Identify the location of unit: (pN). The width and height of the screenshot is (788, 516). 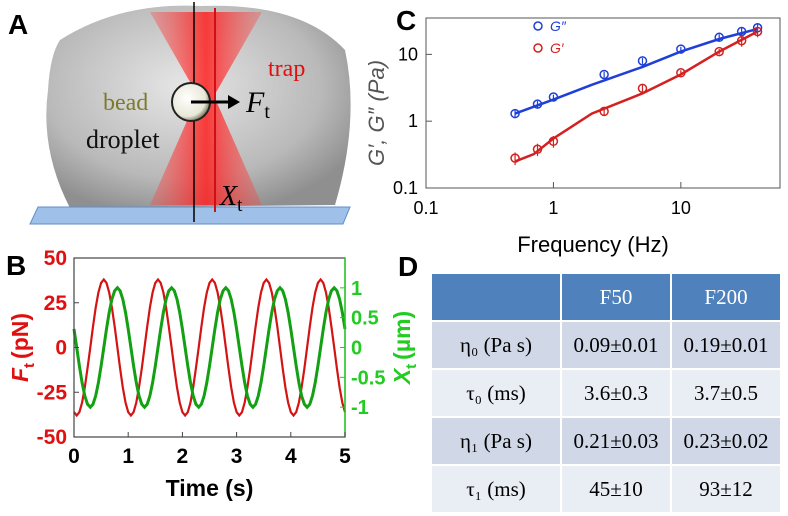
(20, 336).